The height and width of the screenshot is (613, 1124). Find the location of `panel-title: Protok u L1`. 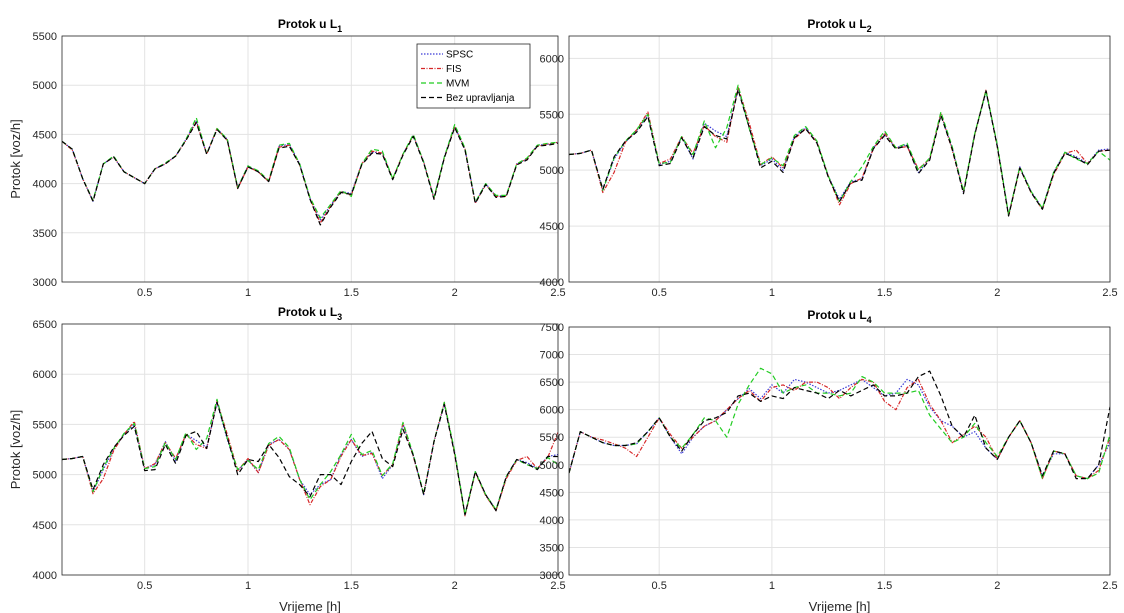

panel-title: Protok u L1 is located at coordinates (310, 25).